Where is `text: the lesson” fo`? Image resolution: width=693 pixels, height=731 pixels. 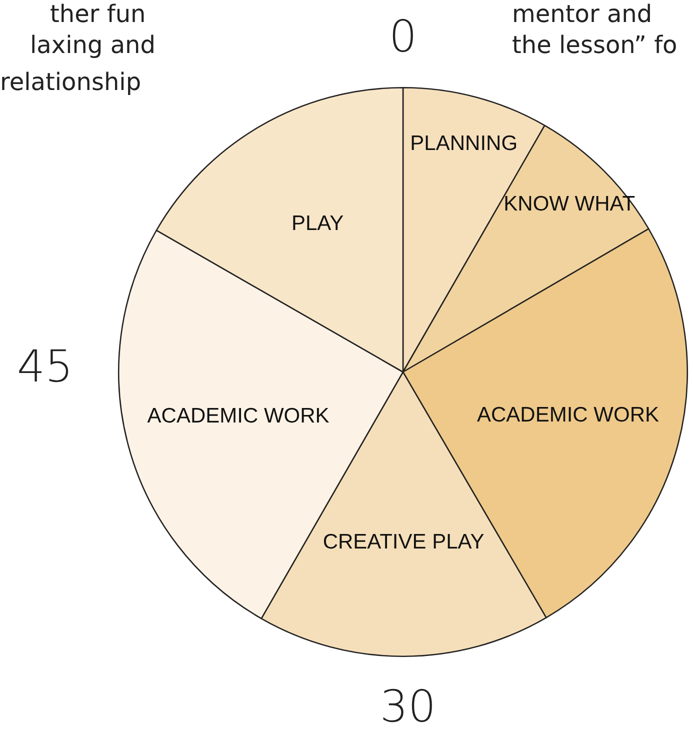 text: the lesson” fo is located at coordinates (595, 45).